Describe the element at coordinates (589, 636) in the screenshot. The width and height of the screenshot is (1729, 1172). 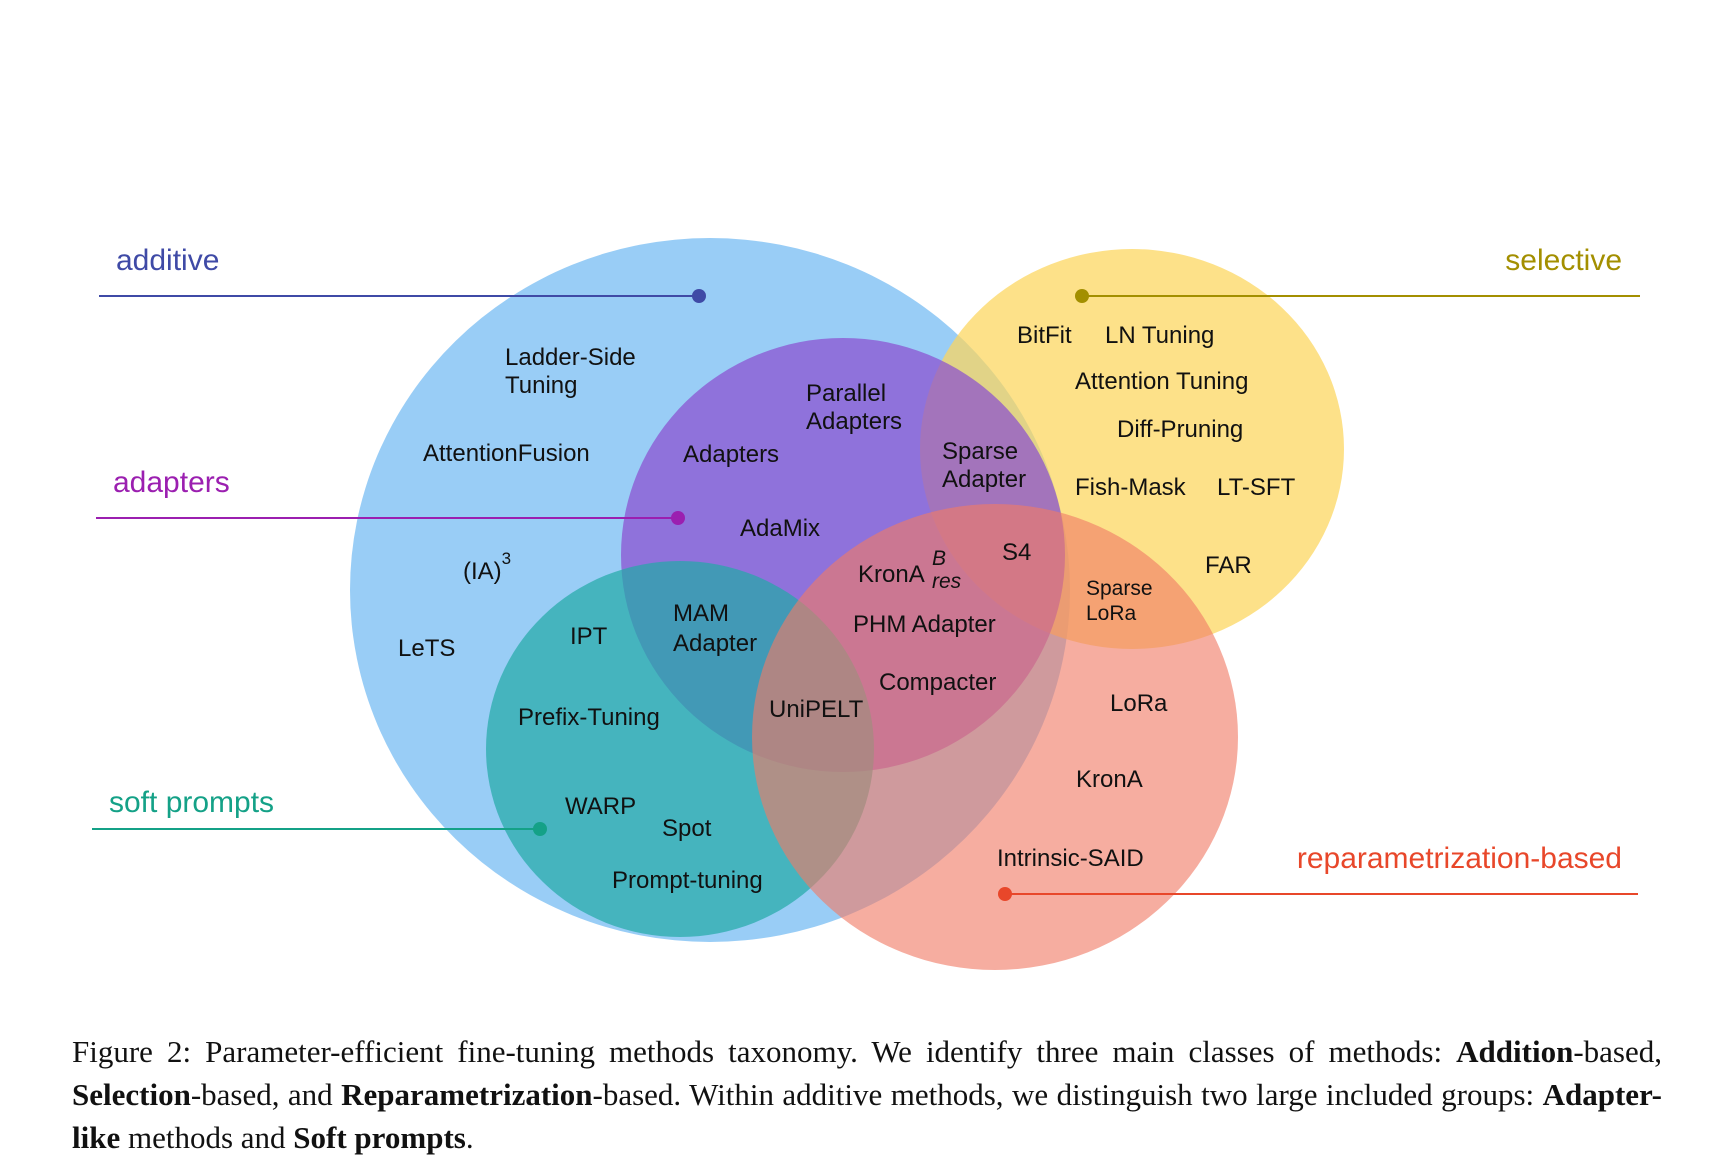
I see `method-ipt: IPT` at that location.